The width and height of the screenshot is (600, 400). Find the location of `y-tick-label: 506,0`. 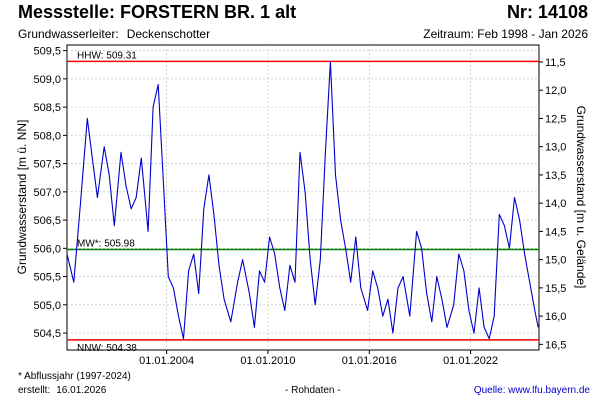

y-tick-label: 506,0 is located at coordinates (47, 249).